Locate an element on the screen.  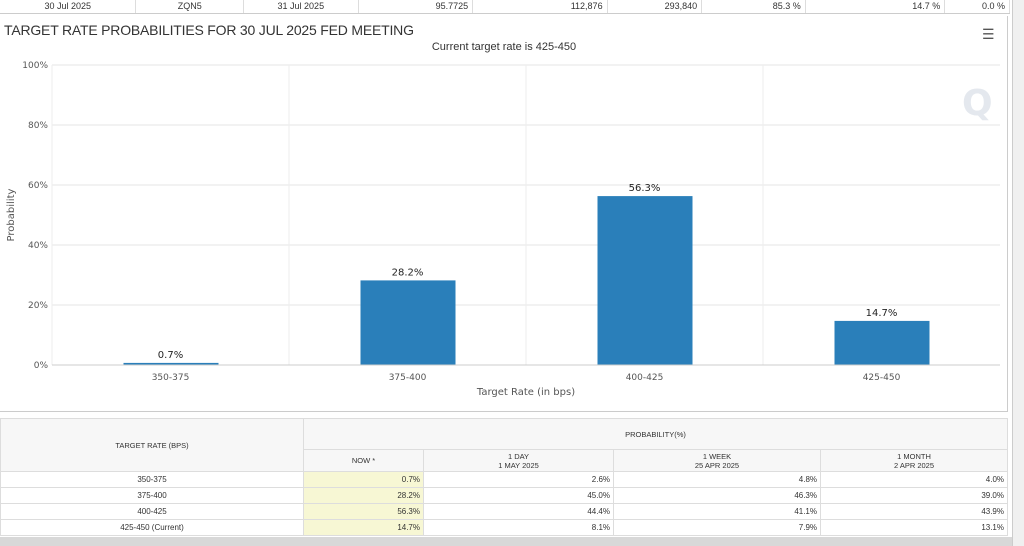
vertical-scrollbar is located at coordinates (1018, 273).